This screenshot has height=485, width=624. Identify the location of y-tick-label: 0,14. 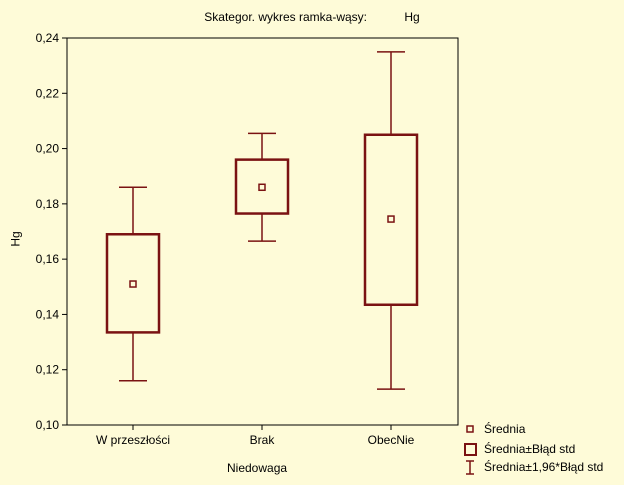
(48, 314).